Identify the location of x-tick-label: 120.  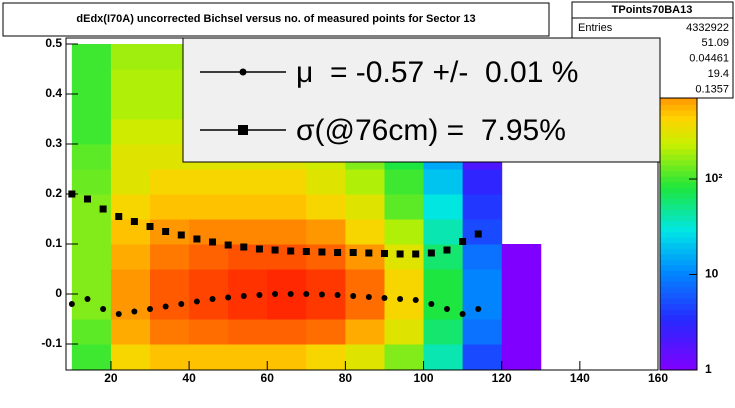
(502, 378).